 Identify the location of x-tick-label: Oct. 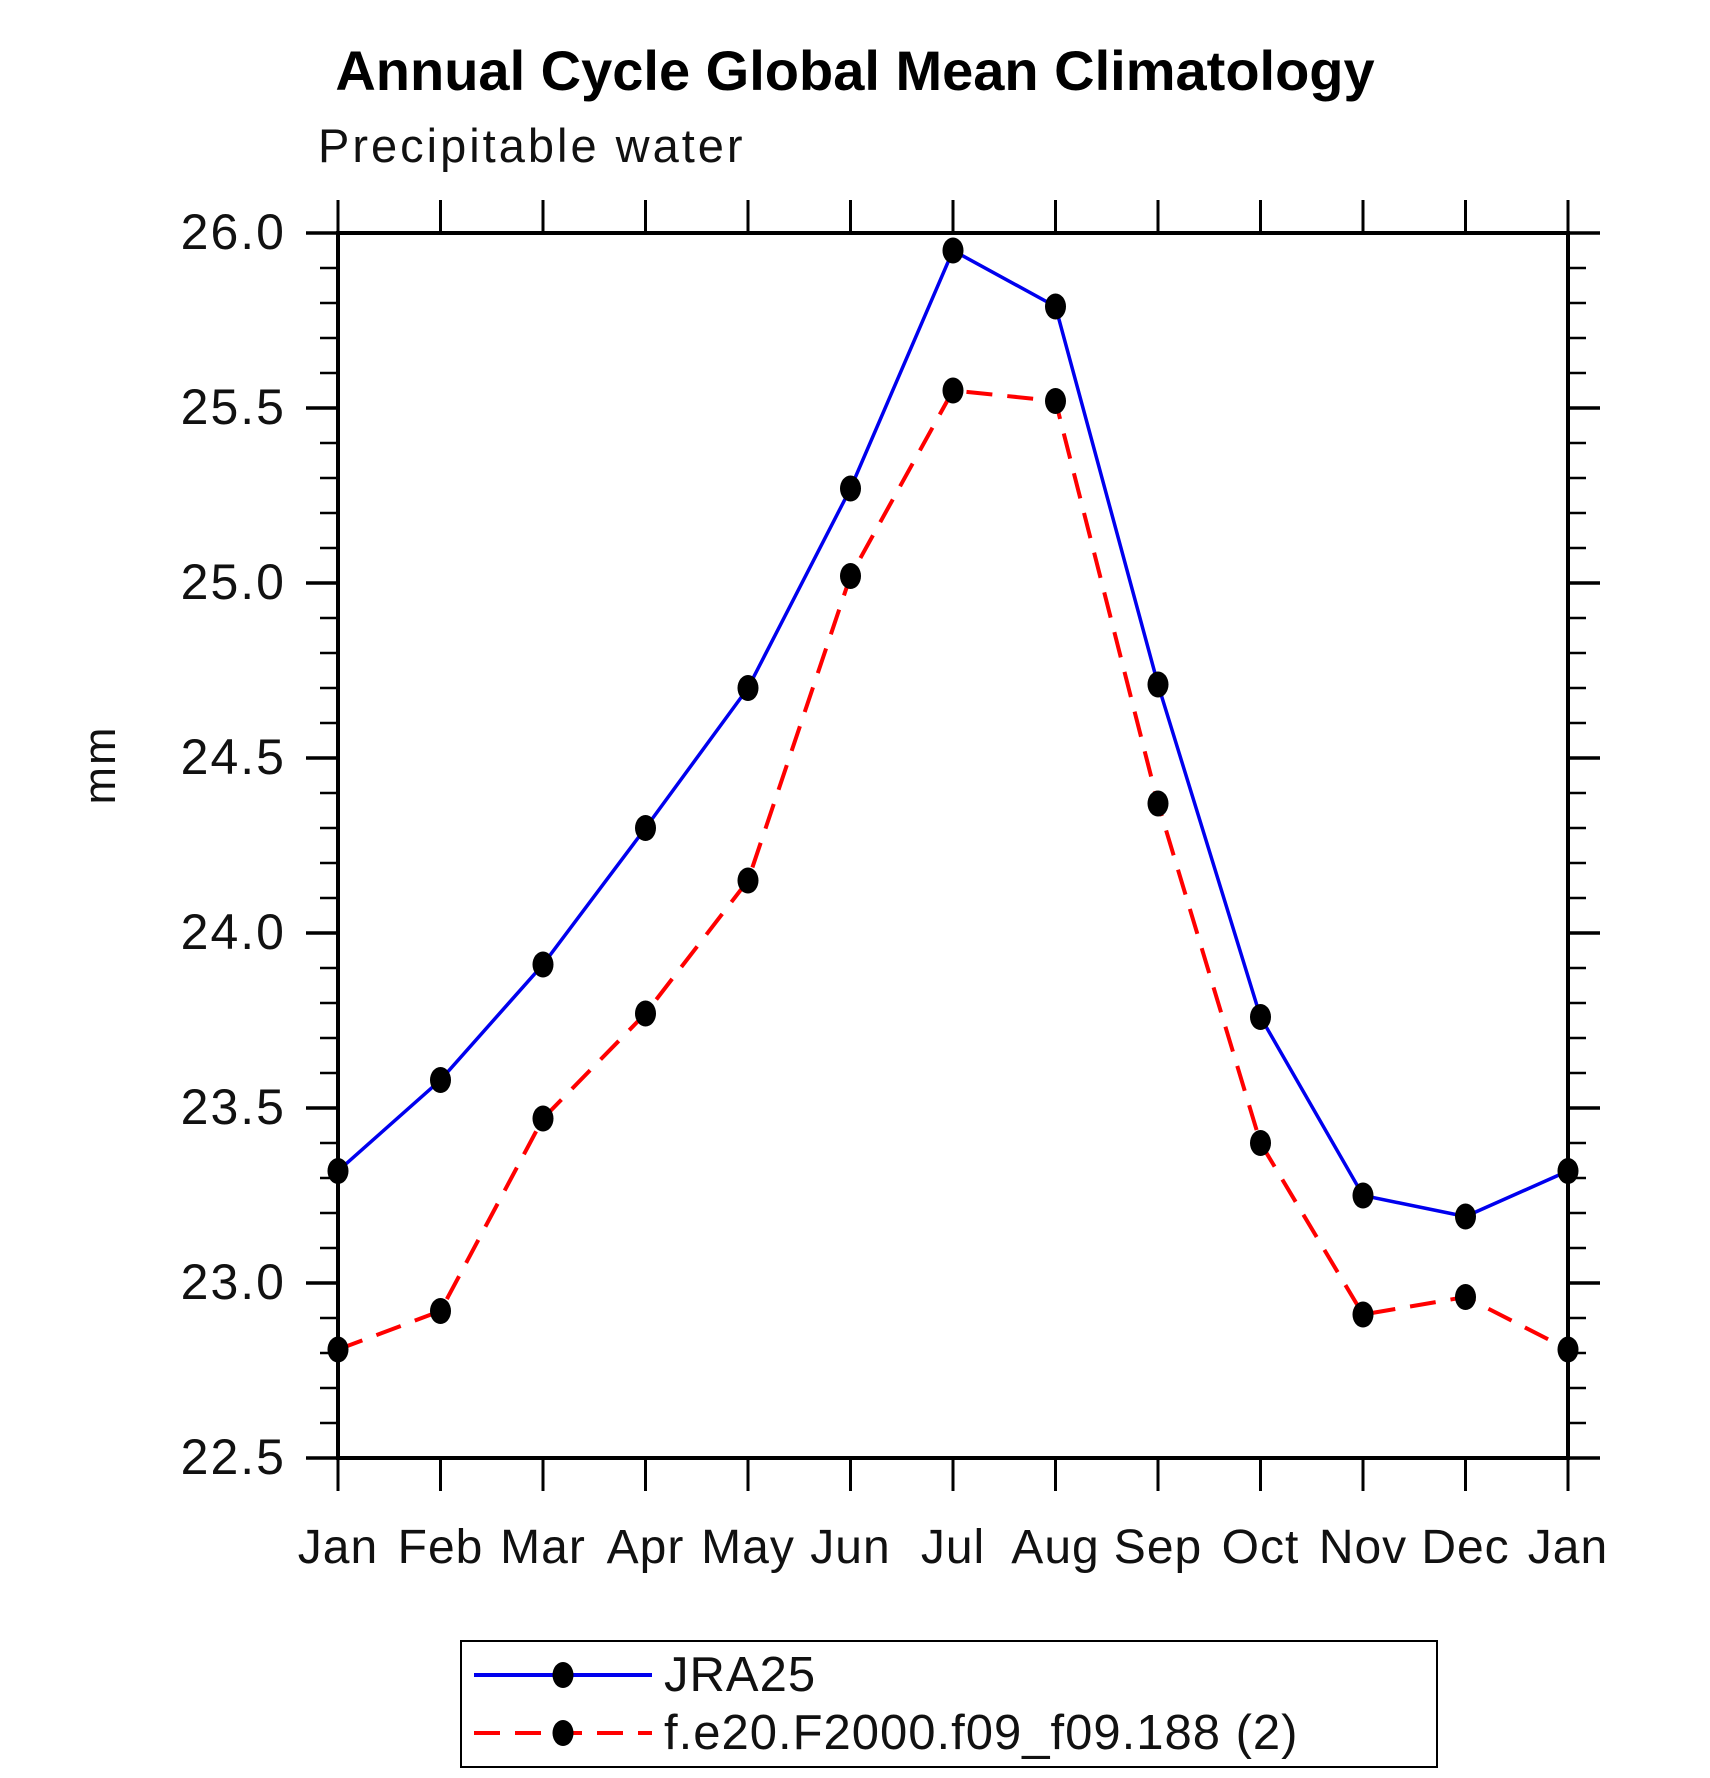
(1261, 1547).